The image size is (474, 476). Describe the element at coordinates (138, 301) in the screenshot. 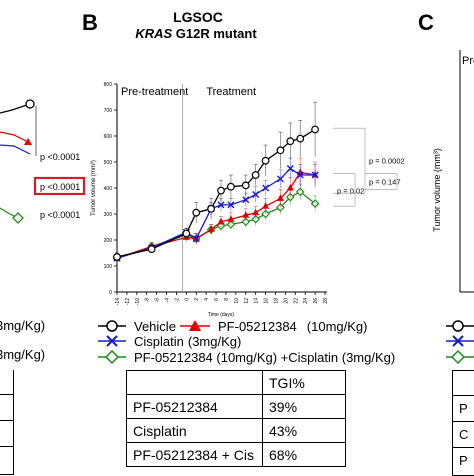

I see `x-tick-label: -10` at that location.